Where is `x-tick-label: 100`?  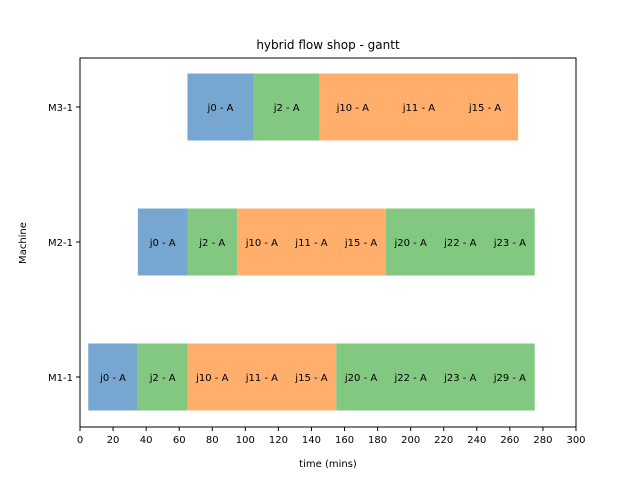 x-tick-label: 100 is located at coordinates (245, 440).